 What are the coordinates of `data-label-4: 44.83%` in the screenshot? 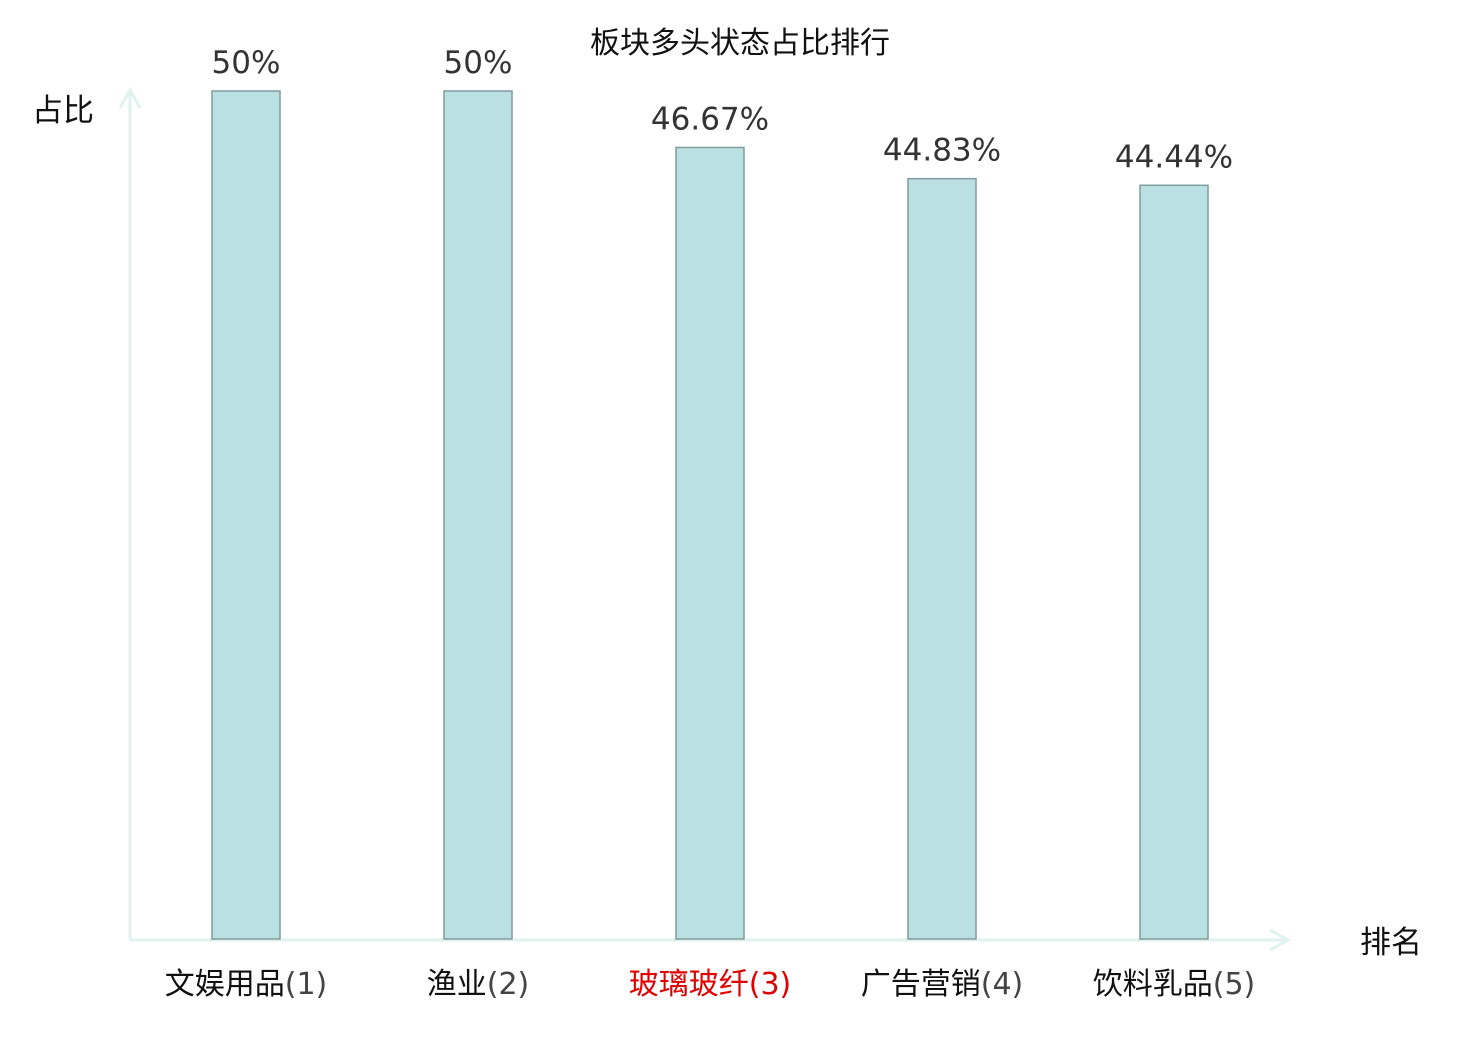 It's located at (942, 151).